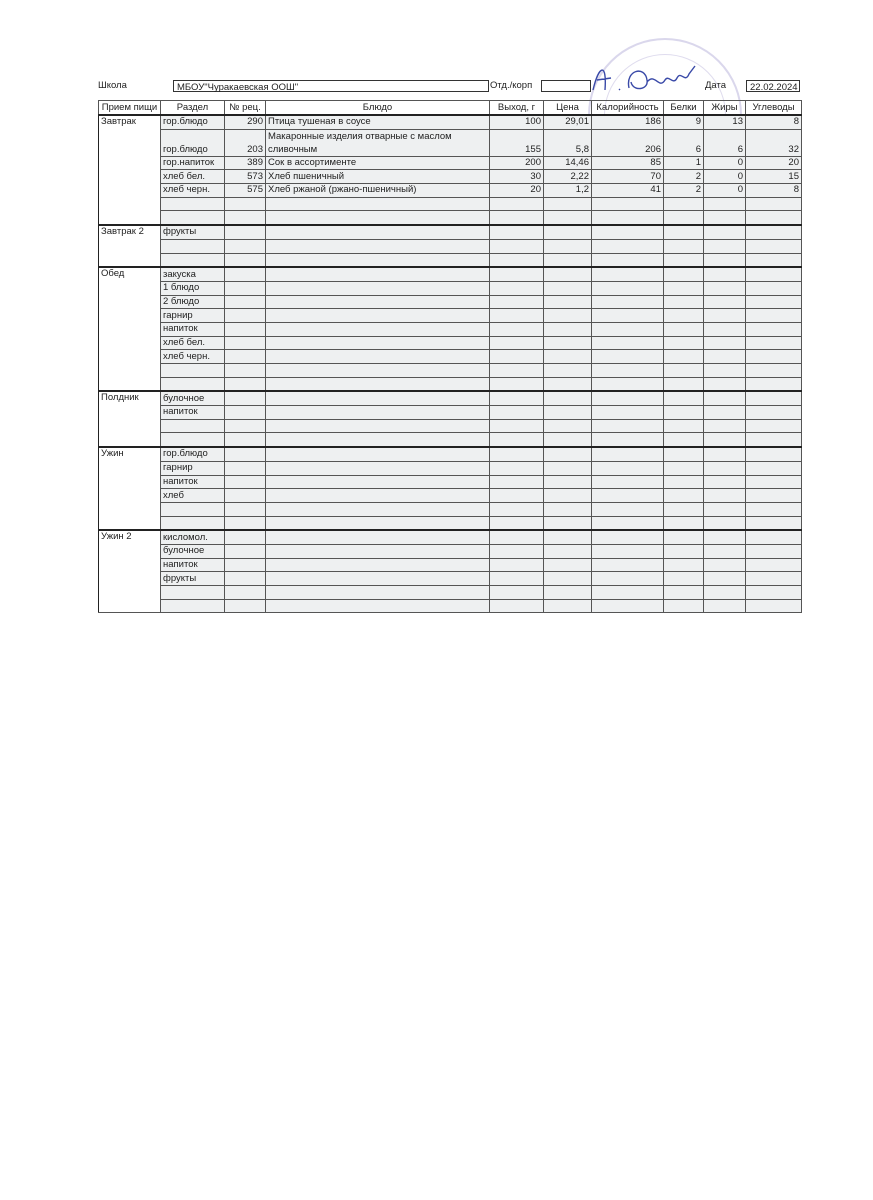  I want to click on cell-price: 1,2, so click(567, 190).